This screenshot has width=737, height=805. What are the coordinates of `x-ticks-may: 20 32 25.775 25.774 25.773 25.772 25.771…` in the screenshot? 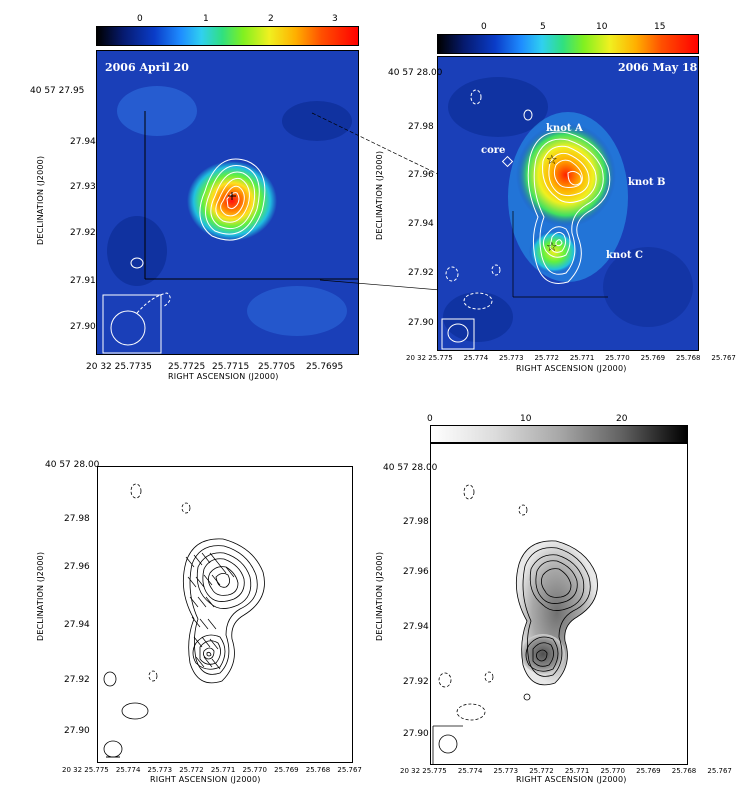 It's located at (571, 358).